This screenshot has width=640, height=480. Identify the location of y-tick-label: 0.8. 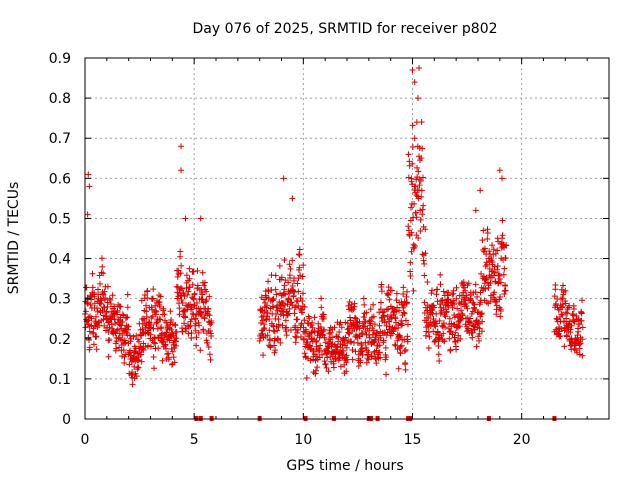
(60, 99).